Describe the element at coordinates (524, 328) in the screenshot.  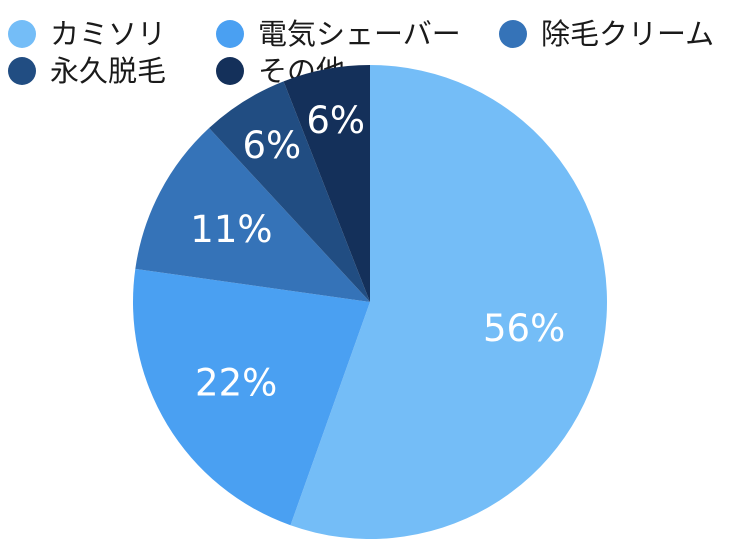
I see `slice-label-1: 56%` at that location.